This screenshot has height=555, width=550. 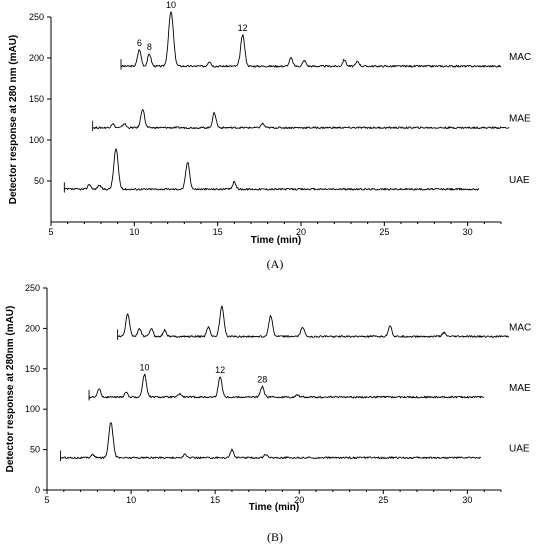 What do you see at coordinates (149, 47) in the screenshot?
I see `peak-label: 8` at bounding box center [149, 47].